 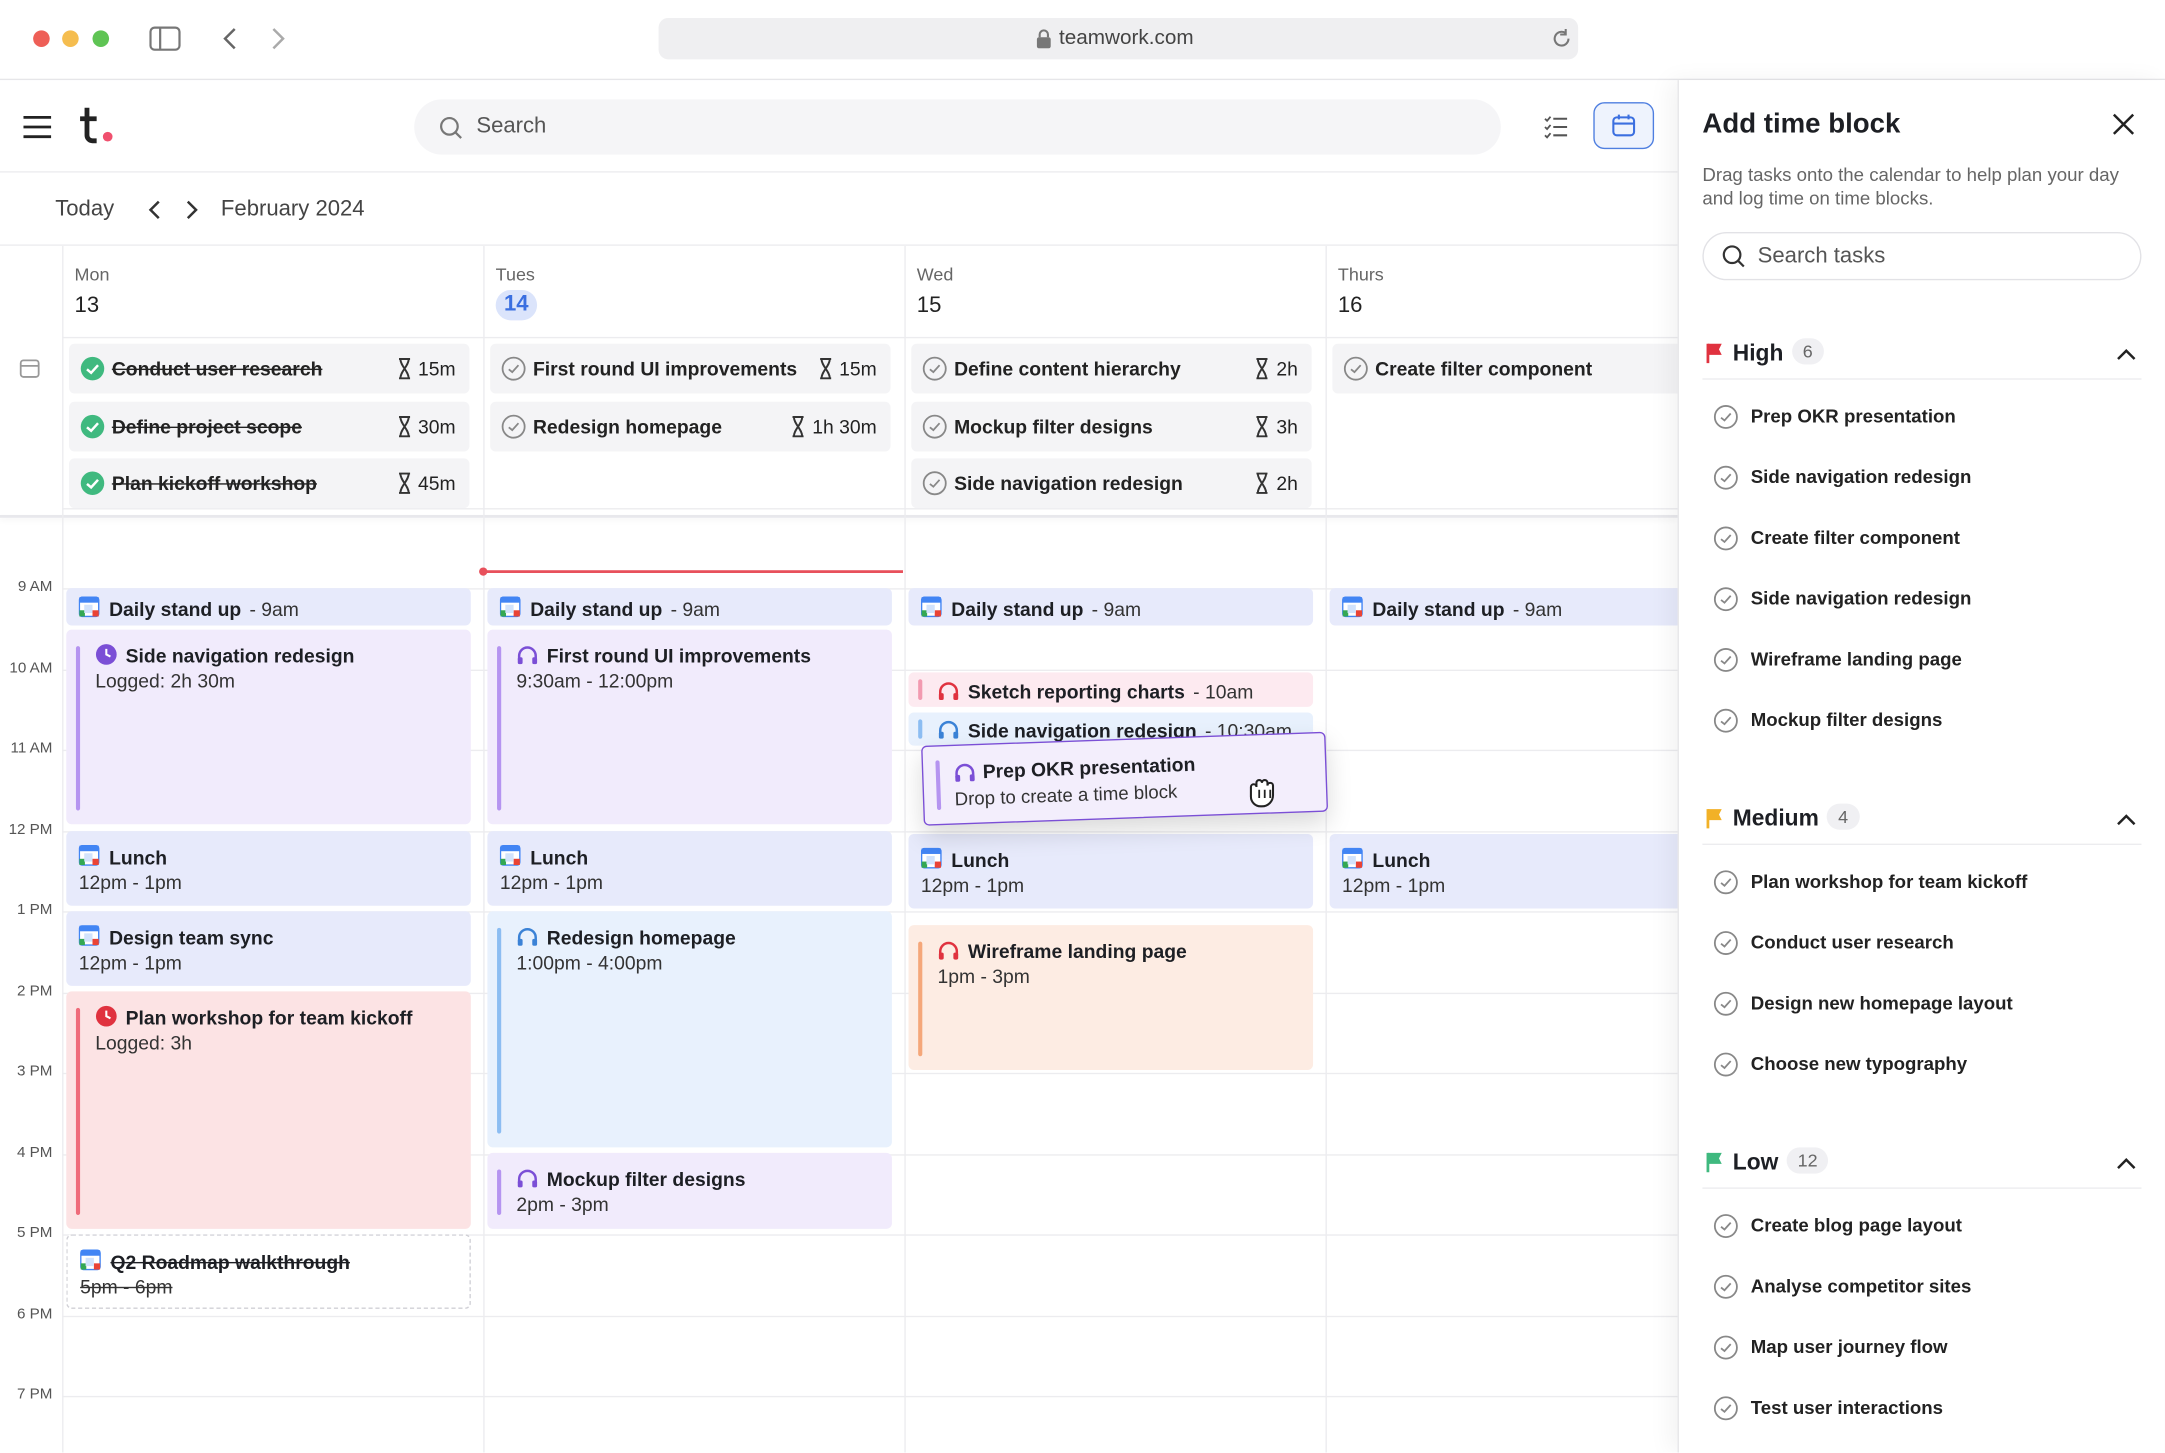 What do you see at coordinates (1068, 483) in the screenshot?
I see `task-title: Side navigation redesign` at bounding box center [1068, 483].